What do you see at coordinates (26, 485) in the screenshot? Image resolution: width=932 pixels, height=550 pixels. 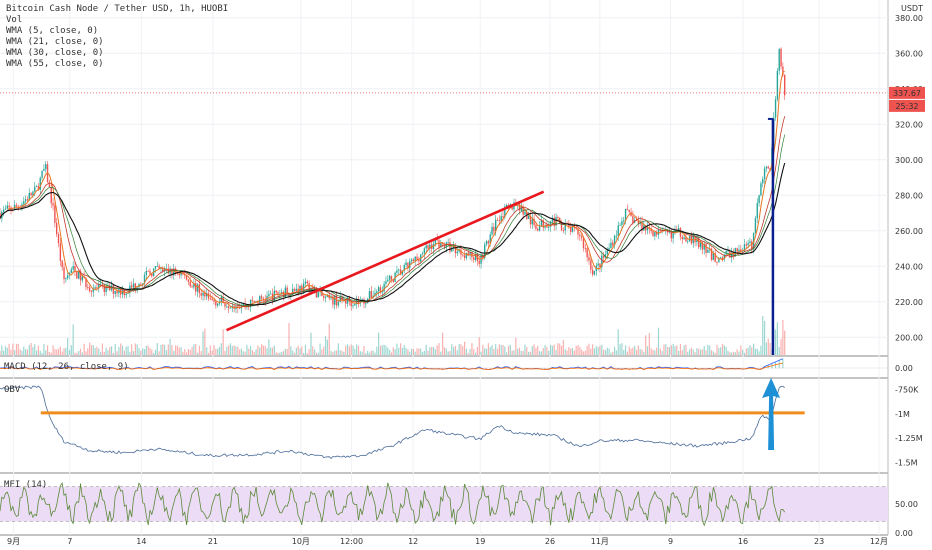 I see `mfi-label: MFI (14)` at bounding box center [26, 485].